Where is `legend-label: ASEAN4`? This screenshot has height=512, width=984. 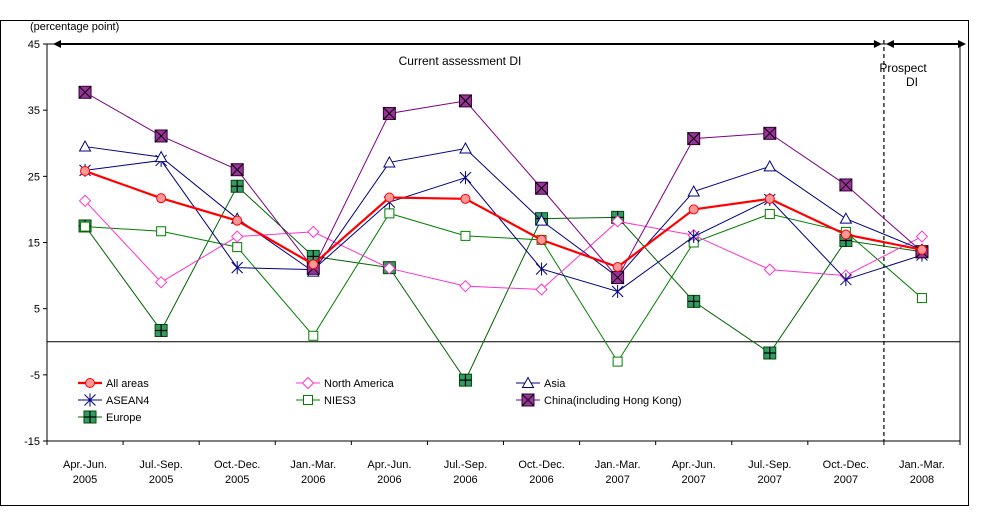 legend-label: ASEAN4 is located at coordinates (127, 401).